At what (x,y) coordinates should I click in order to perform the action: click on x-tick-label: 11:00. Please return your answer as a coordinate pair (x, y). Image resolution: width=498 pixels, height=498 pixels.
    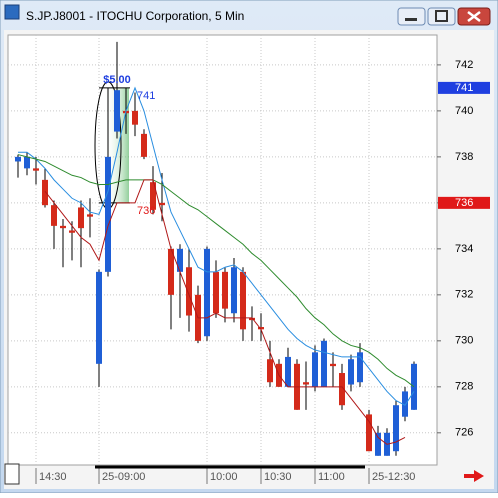
    Looking at the image, I should click on (331, 477).